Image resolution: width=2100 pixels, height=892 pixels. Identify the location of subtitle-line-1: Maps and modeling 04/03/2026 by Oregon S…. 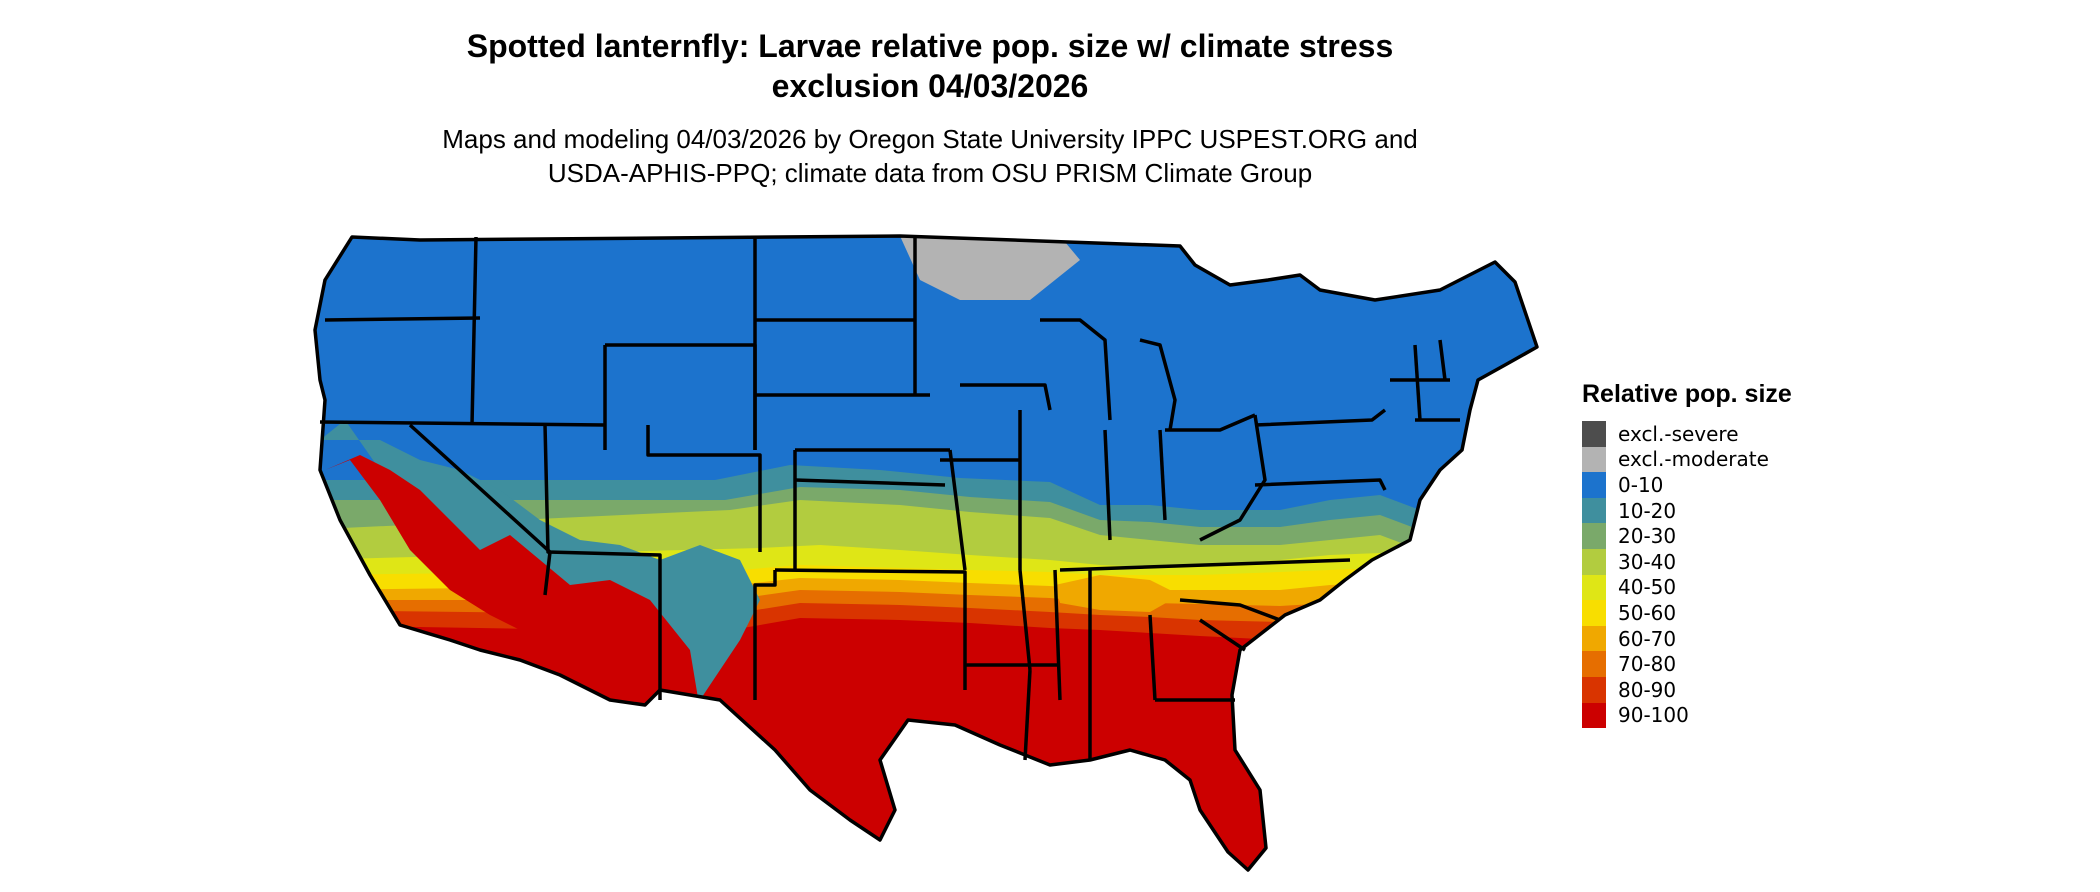
(930, 139).